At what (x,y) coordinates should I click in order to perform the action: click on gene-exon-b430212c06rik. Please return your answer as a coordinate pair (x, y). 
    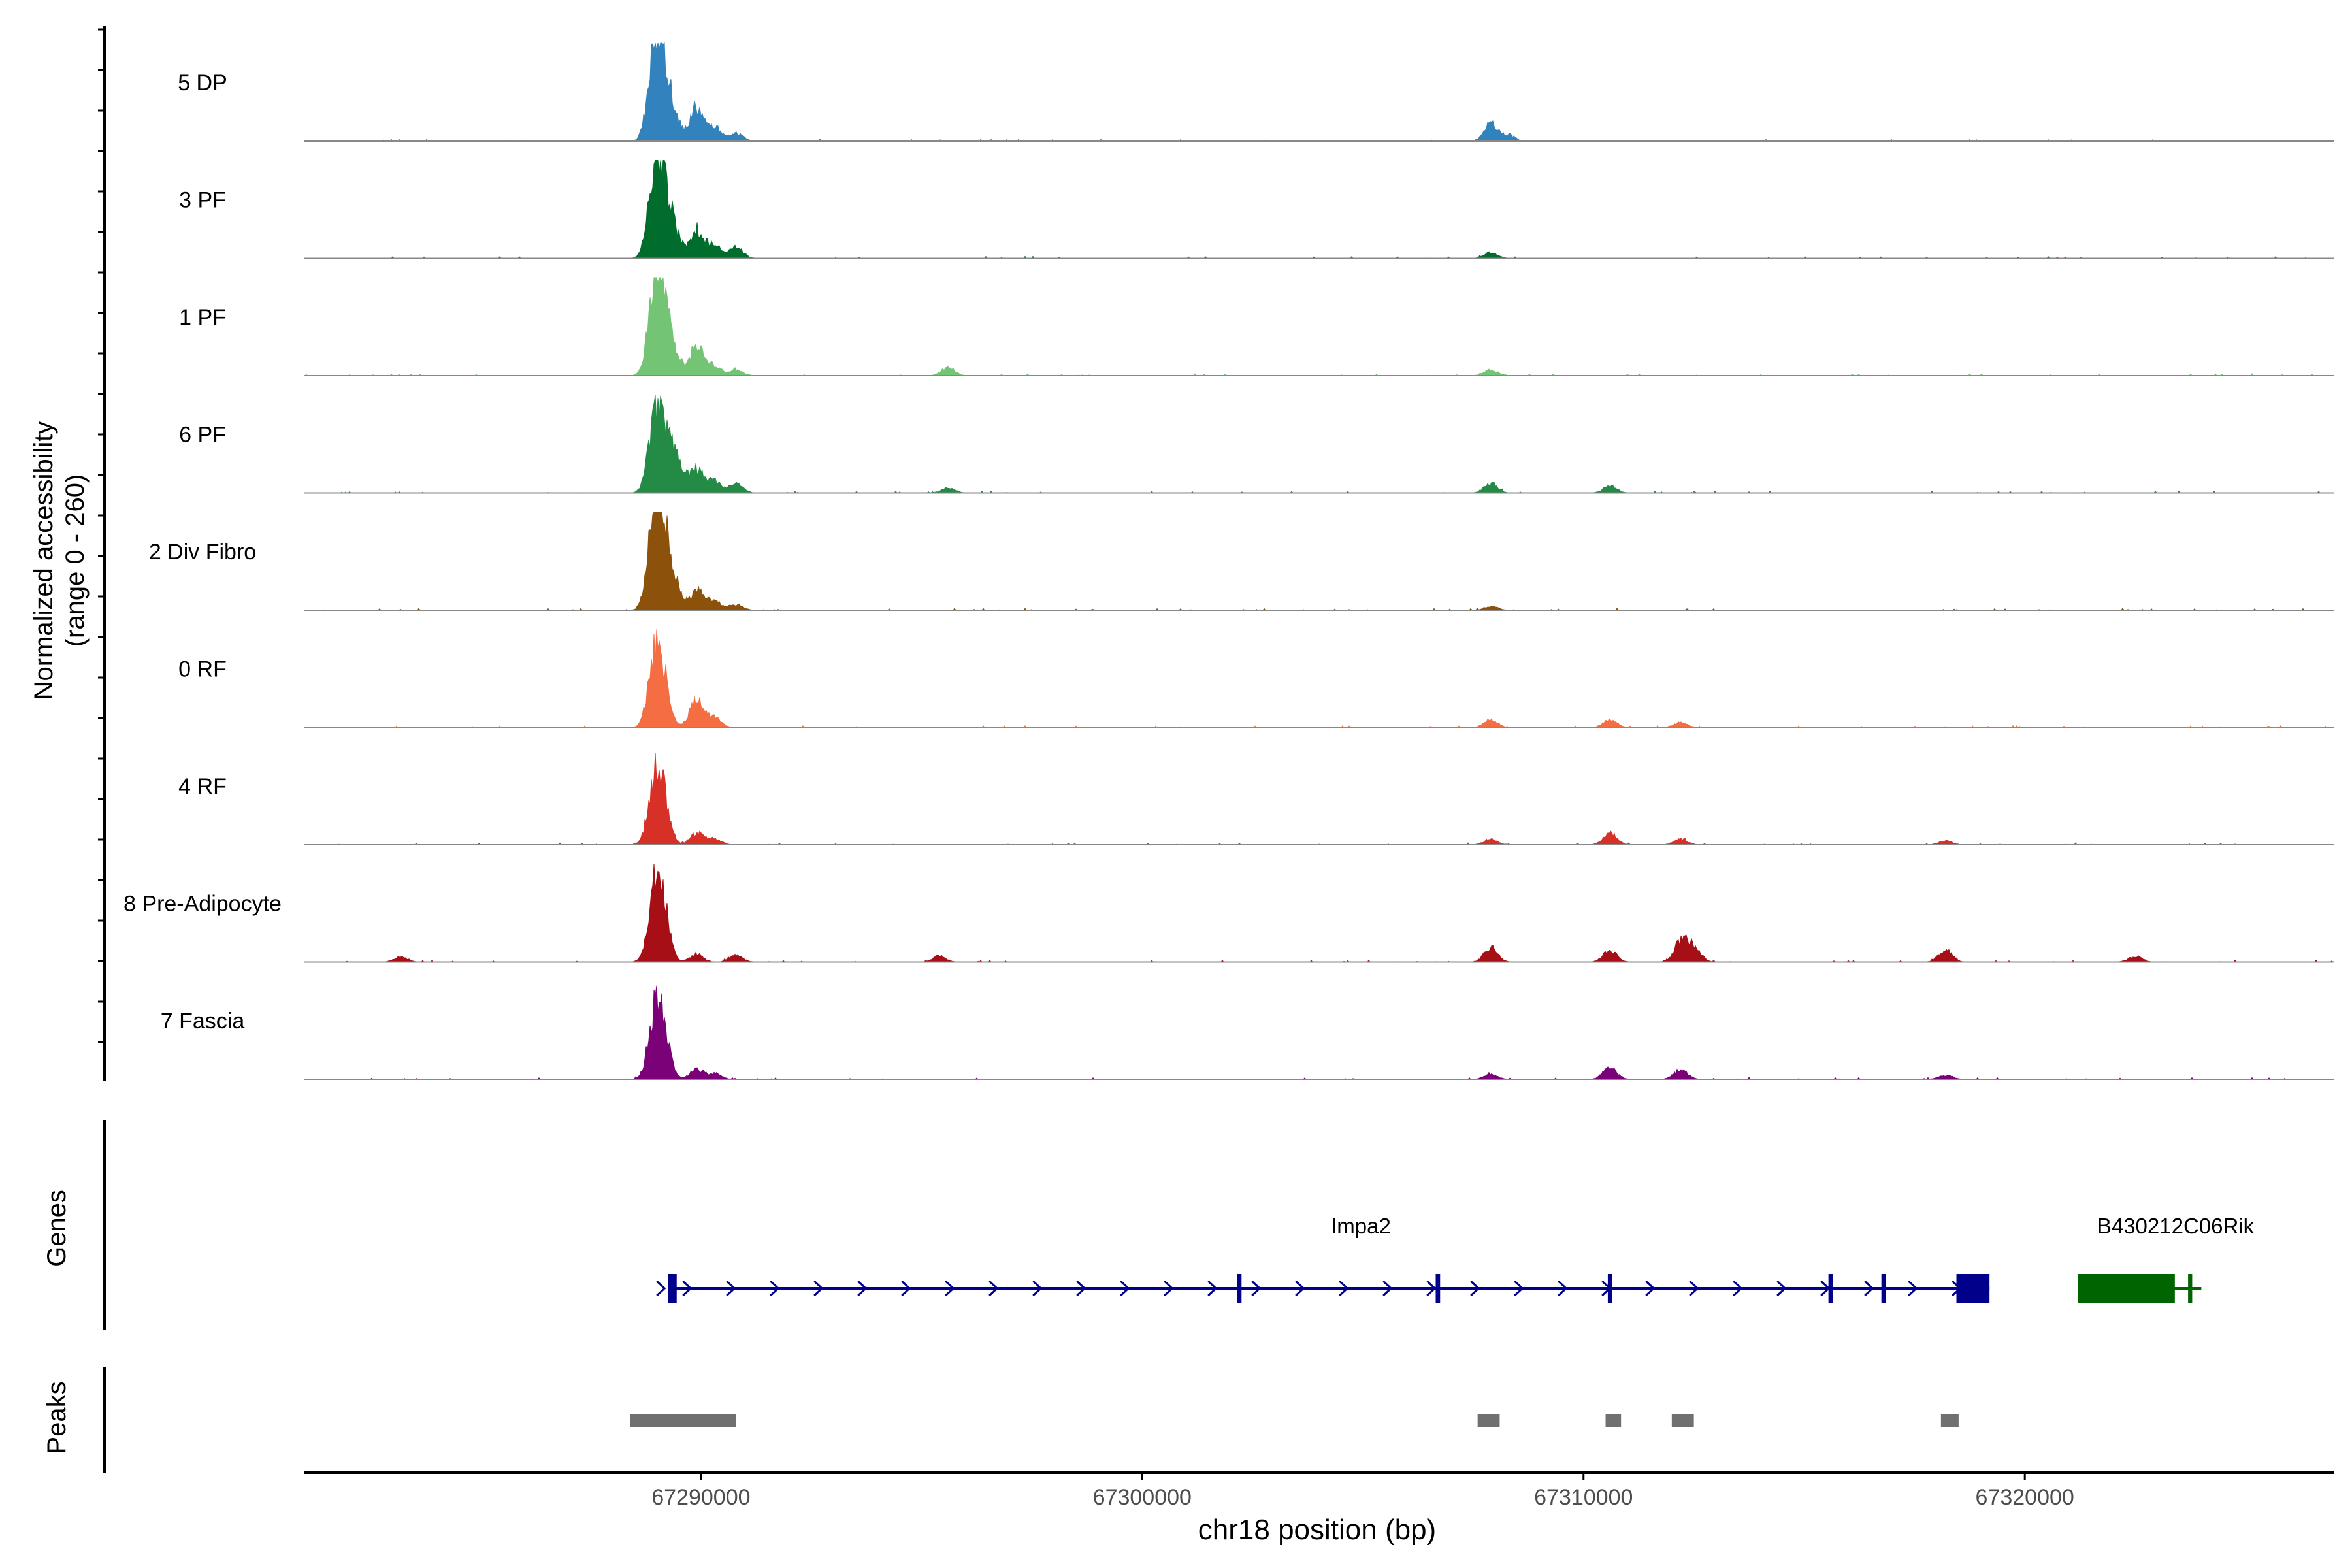
    Looking at the image, I should click on (2126, 1288).